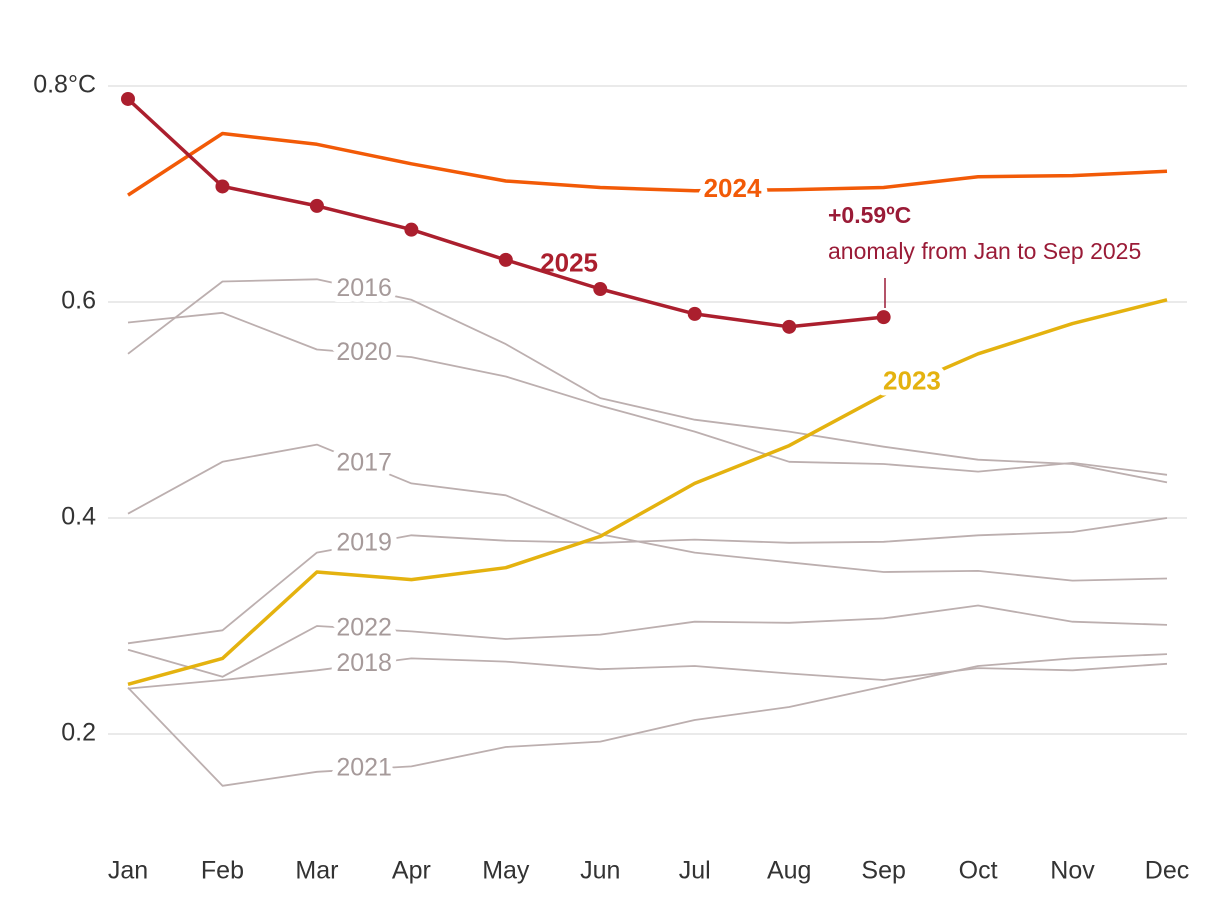  What do you see at coordinates (364, 627) in the screenshot?
I see `series-label: 2022` at bounding box center [364, 627].